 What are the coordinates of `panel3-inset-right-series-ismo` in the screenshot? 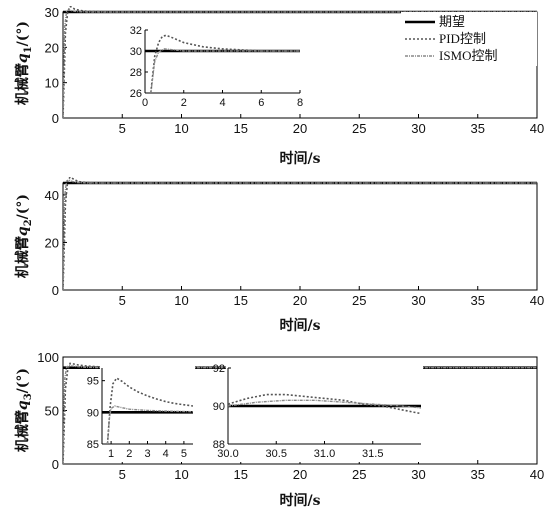 It's located at (324, 404).